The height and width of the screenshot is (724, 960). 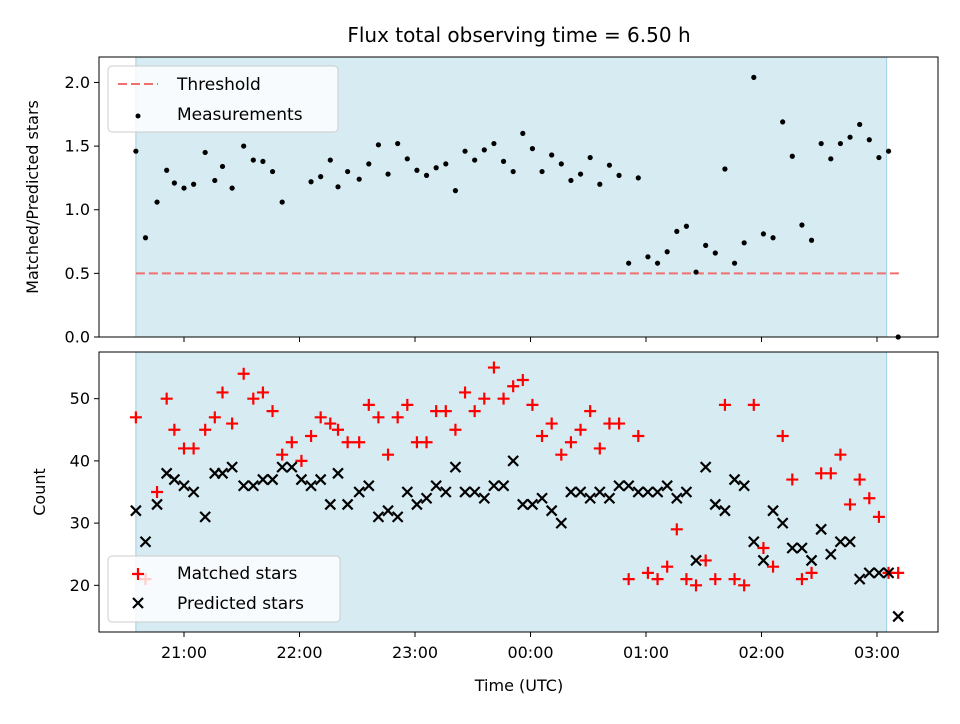 What do you see at coordinates (77, 337) in the screenshot?
I see `top-y-tick-label: 0.0` at bounding box center [77, 337].